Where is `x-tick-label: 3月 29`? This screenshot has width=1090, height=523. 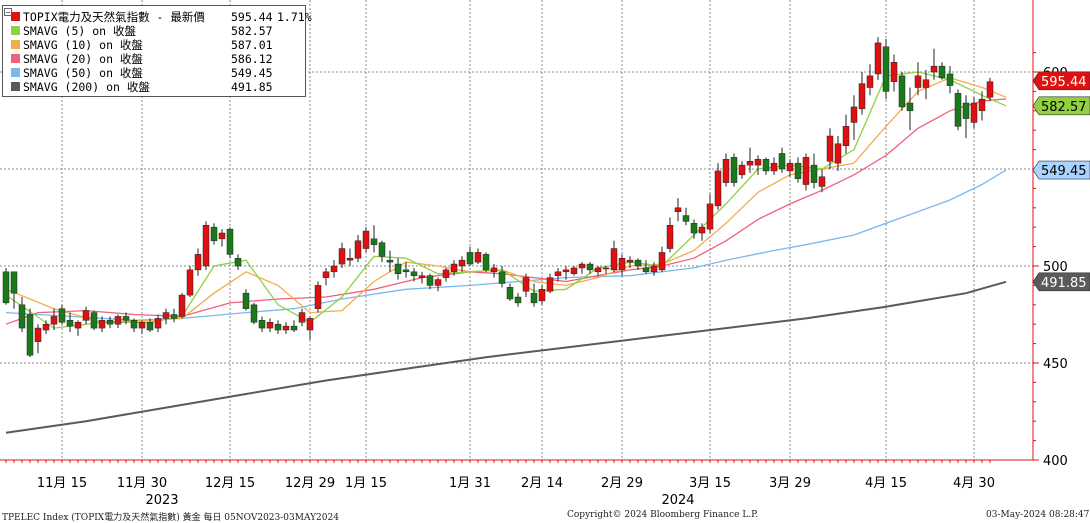 x-tick-label: 3月 29 is located at coordinates (790, 483).